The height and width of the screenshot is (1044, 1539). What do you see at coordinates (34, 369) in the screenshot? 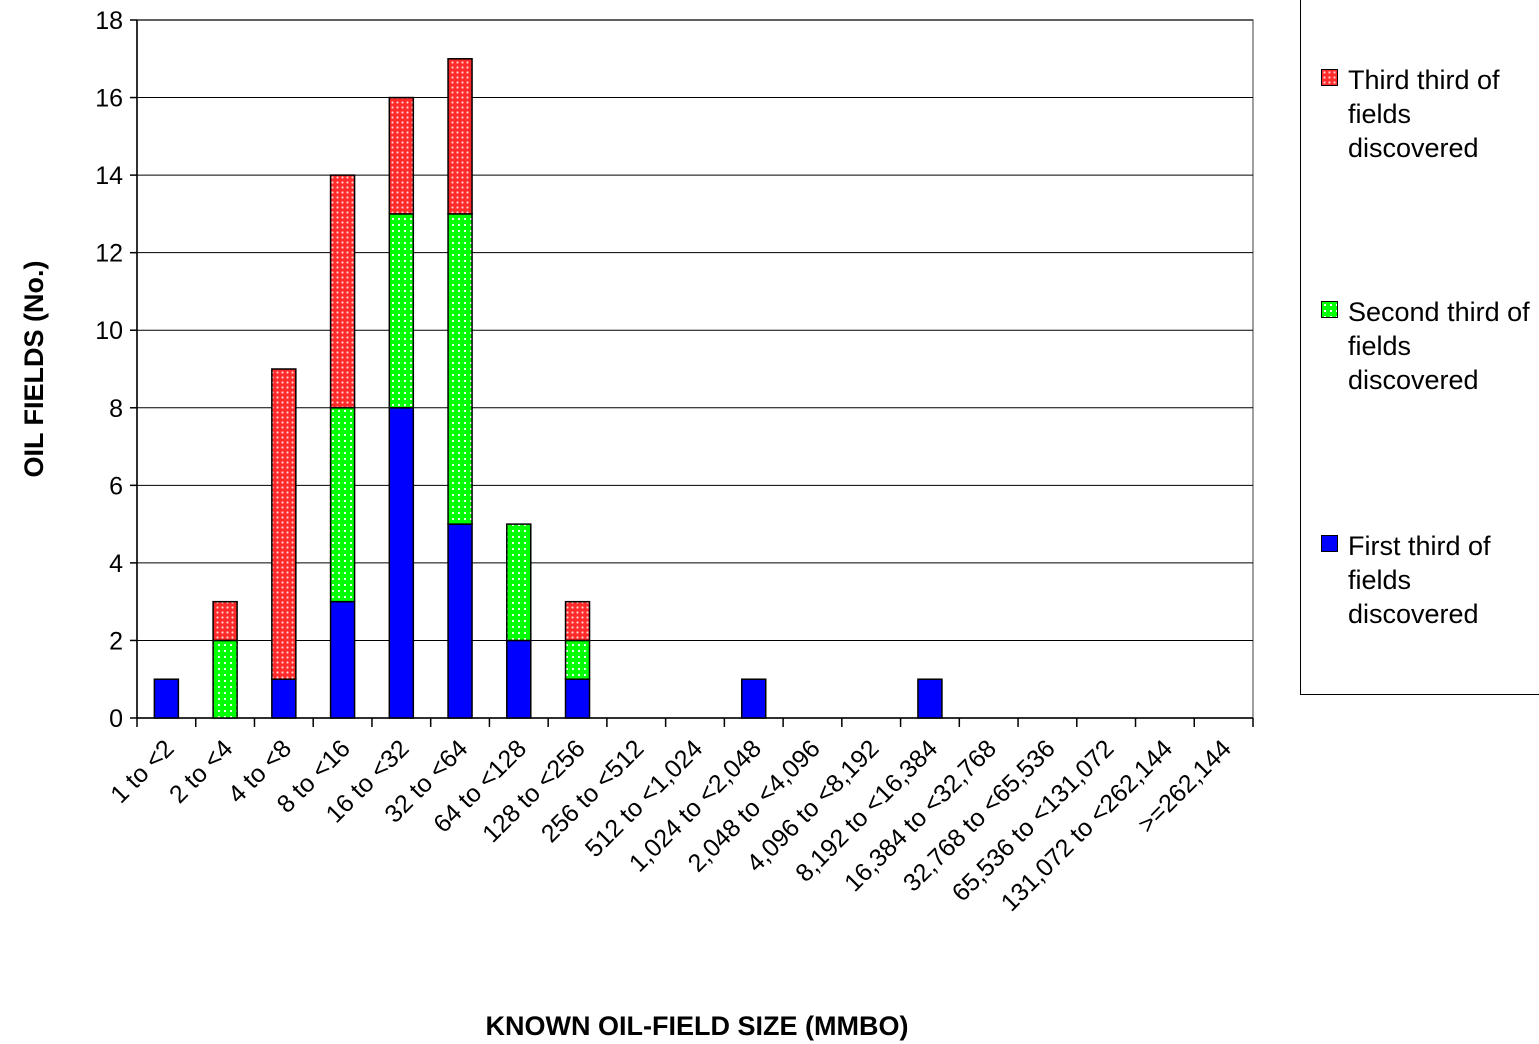
I see `y-axis-title: OIL FIELDS (No.)` at bounding box center [34, 369].